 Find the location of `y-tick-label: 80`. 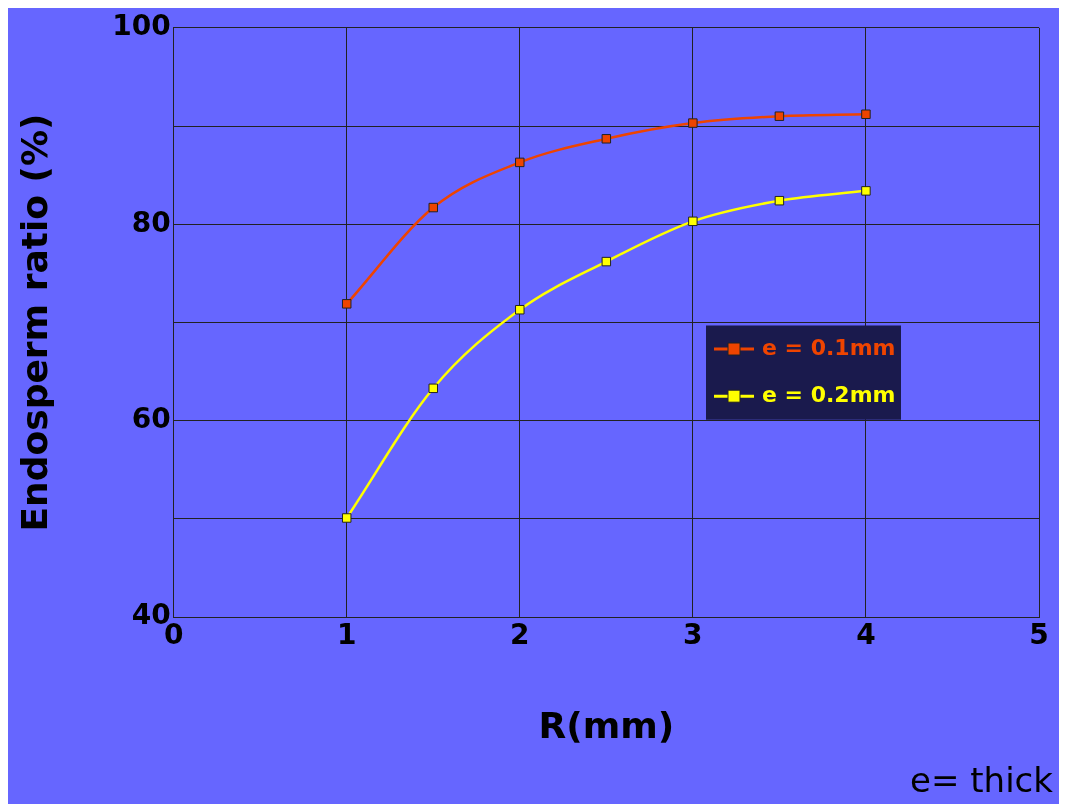

y-tick-label: 80 is located at coordinates (151, 222).